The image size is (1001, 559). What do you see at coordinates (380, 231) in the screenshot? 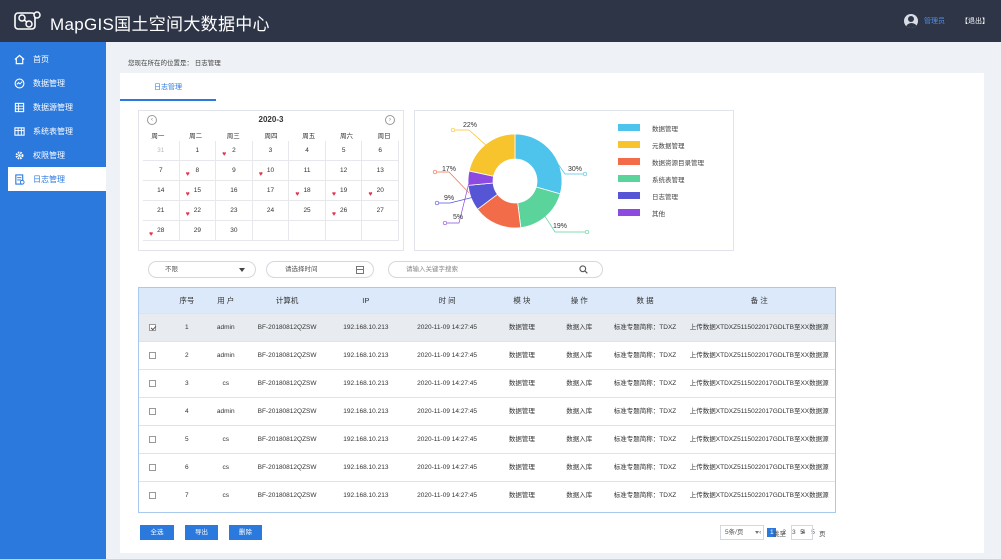
I see `calendar-day` at bounding box center [380, 231].